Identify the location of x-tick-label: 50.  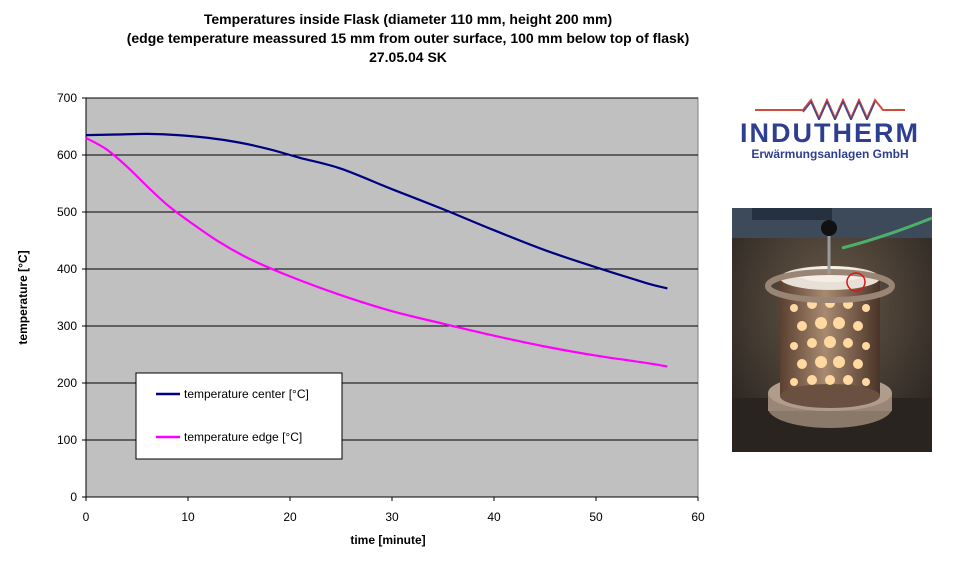
(596, 517).